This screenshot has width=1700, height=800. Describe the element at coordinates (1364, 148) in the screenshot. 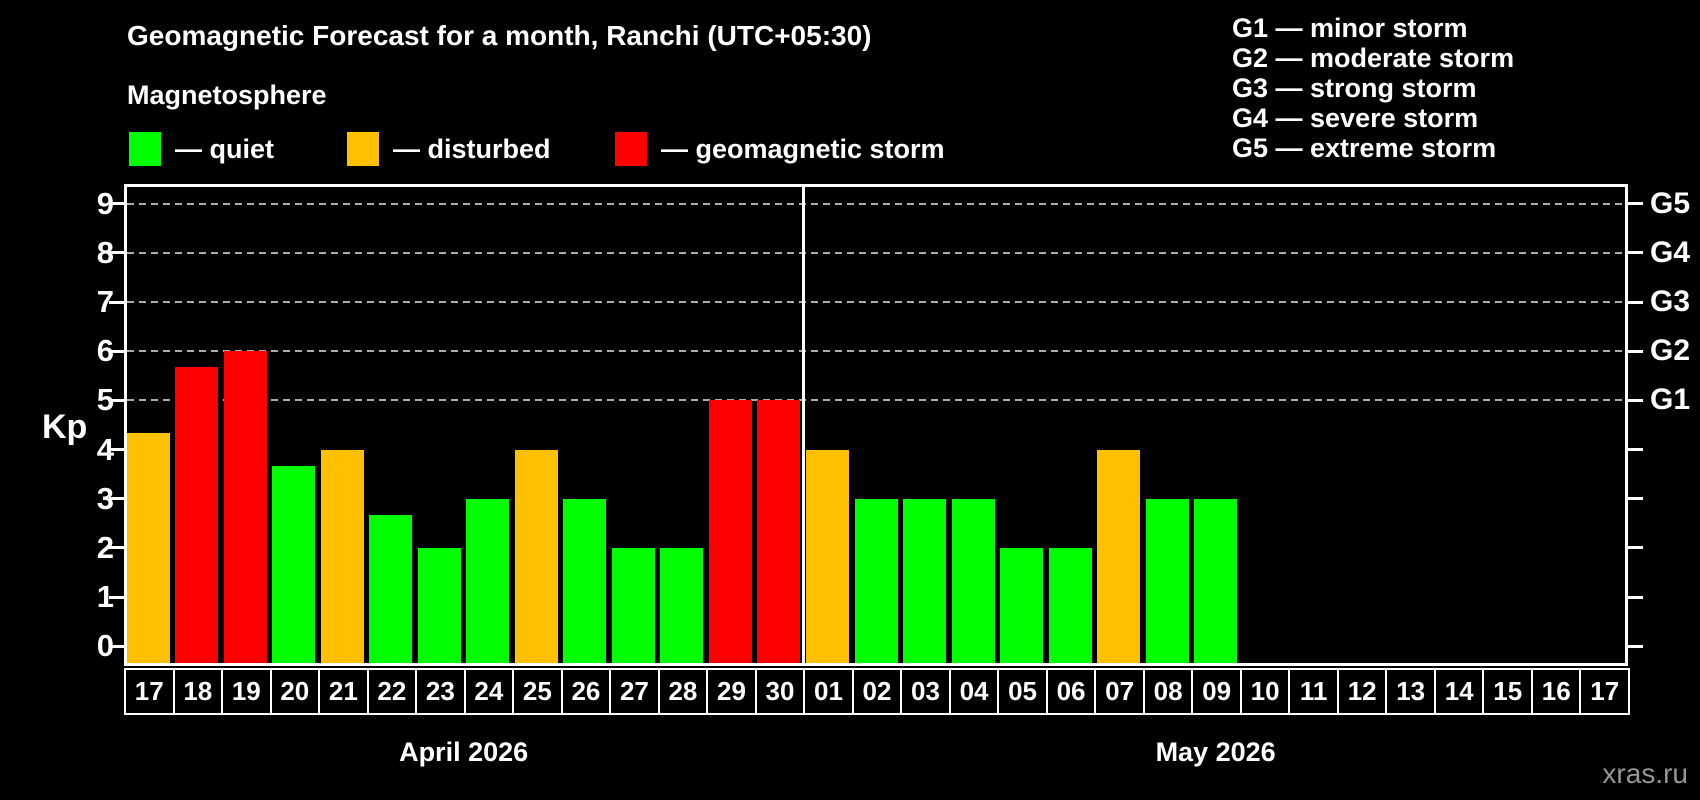

I see `storm-scale-g5: G5 — extreme storm` at that location.